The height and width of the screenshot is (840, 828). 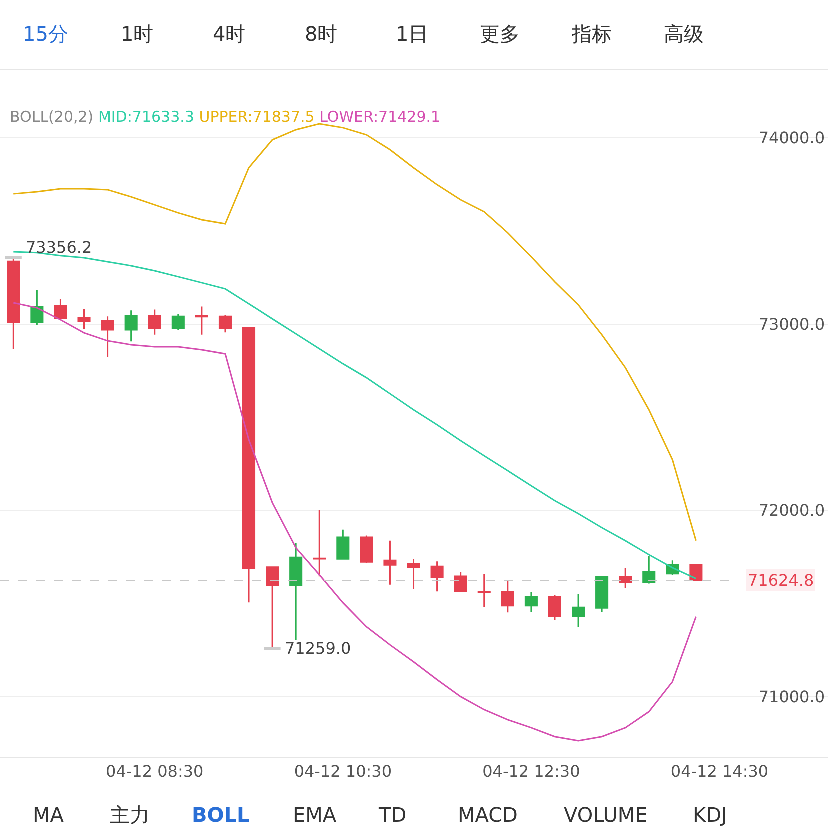 I want to click on text: EMA, so click(x=315, y=815).